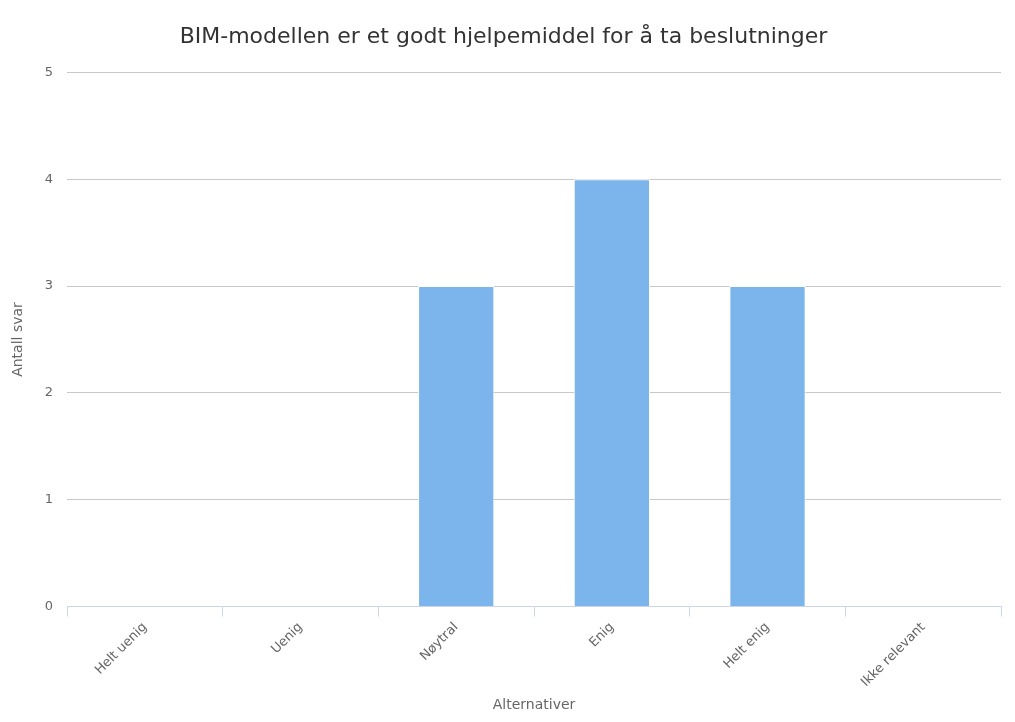 This screenshot has width=1015, height=722. What do you see at coordinates (49, 499) in the screenshot?
I see `y-tick-label: 1` at bounding box center [49, 499].